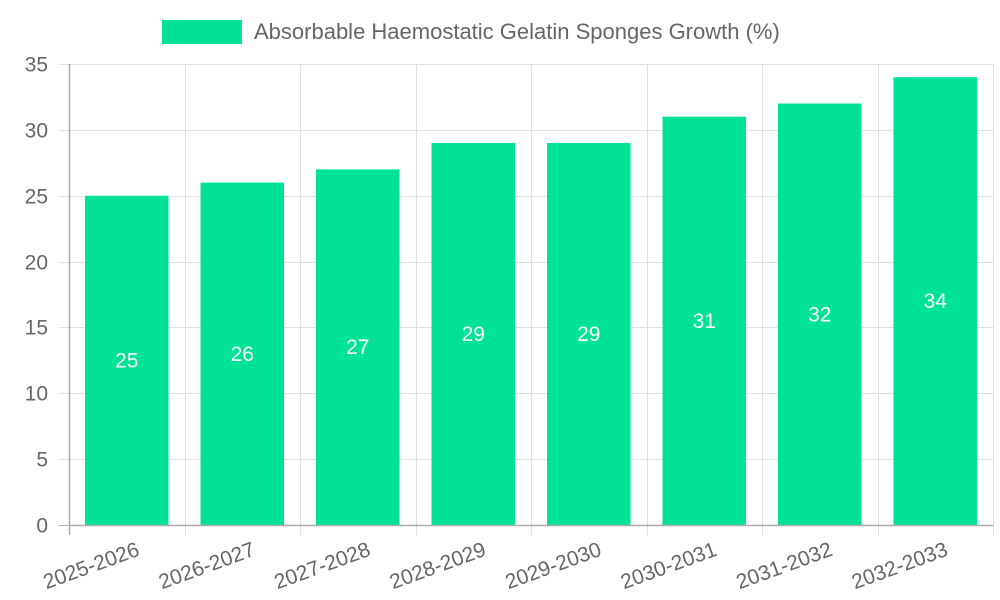 The width and height of the screenshot is (1000, 600). What do you see at coordinates (36, 131) in the screenshot?
I see `y-tick-label: 30` at bounding box center [36, 131].